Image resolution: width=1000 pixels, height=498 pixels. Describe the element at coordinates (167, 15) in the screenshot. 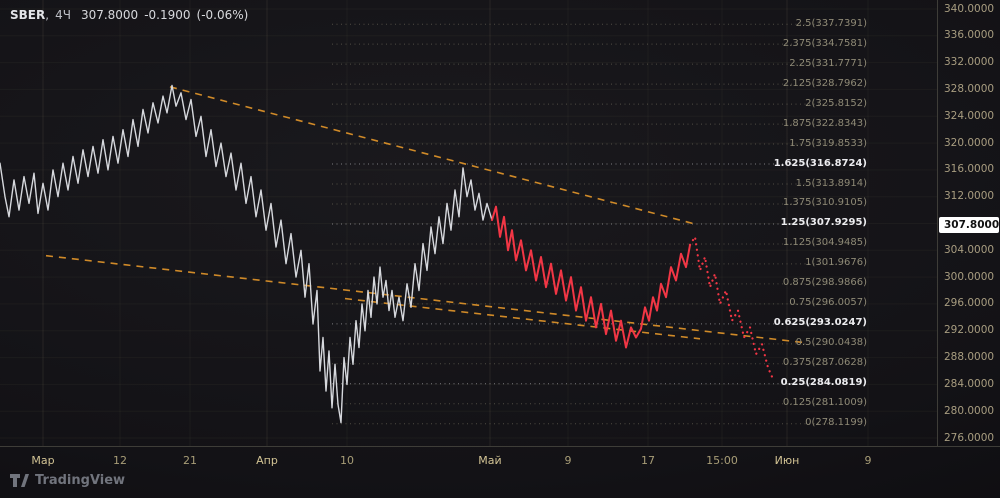

I see `price-change-value: -0.1900` at that location.